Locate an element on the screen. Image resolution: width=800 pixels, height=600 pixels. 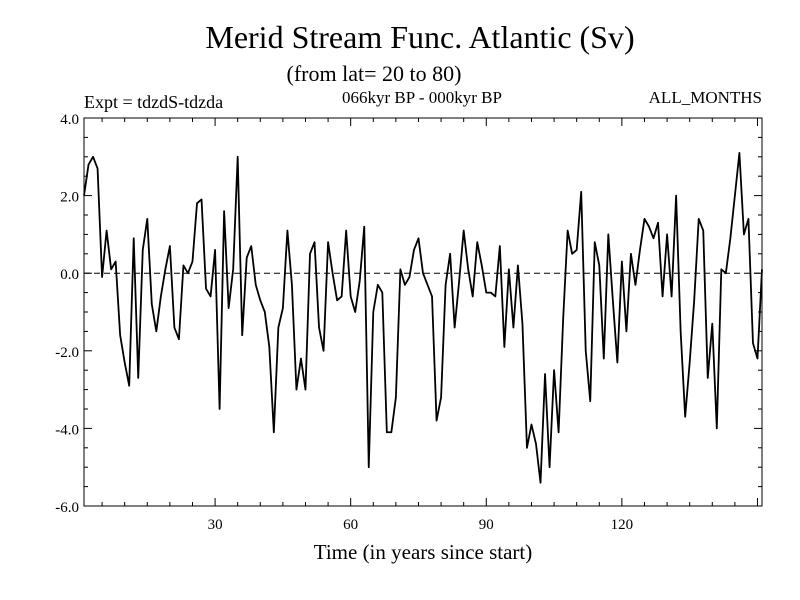
x-tick-label: 60 is located at coordinates (350, 525).